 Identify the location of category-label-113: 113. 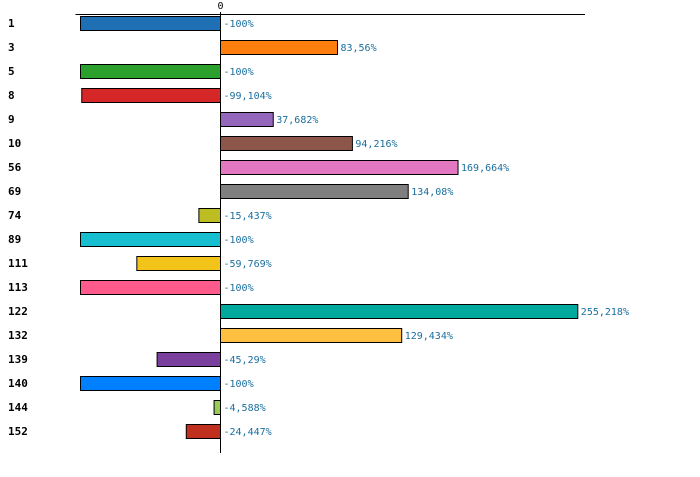
(18, 287).